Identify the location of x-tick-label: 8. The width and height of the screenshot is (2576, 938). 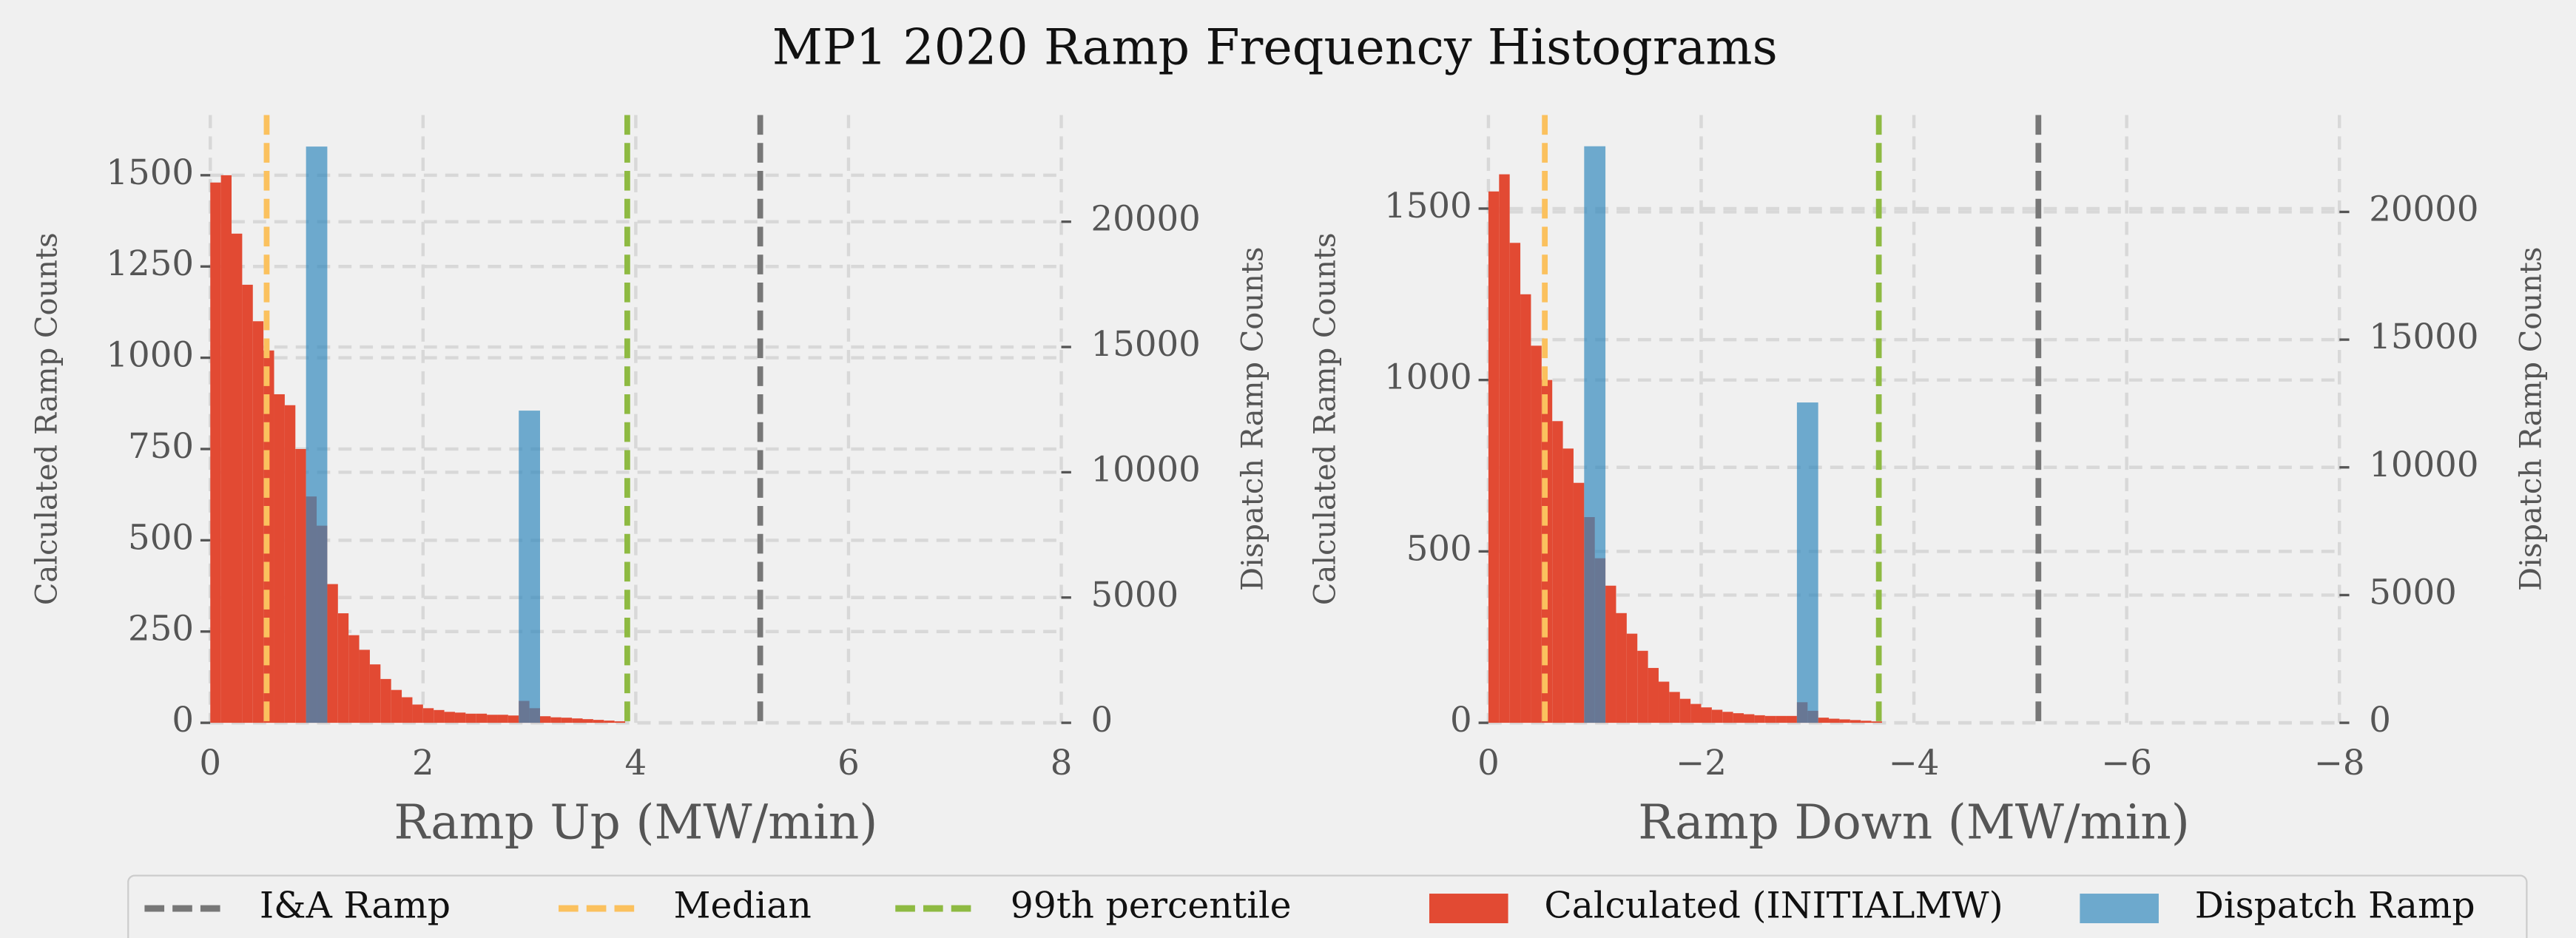
(1062, 763).